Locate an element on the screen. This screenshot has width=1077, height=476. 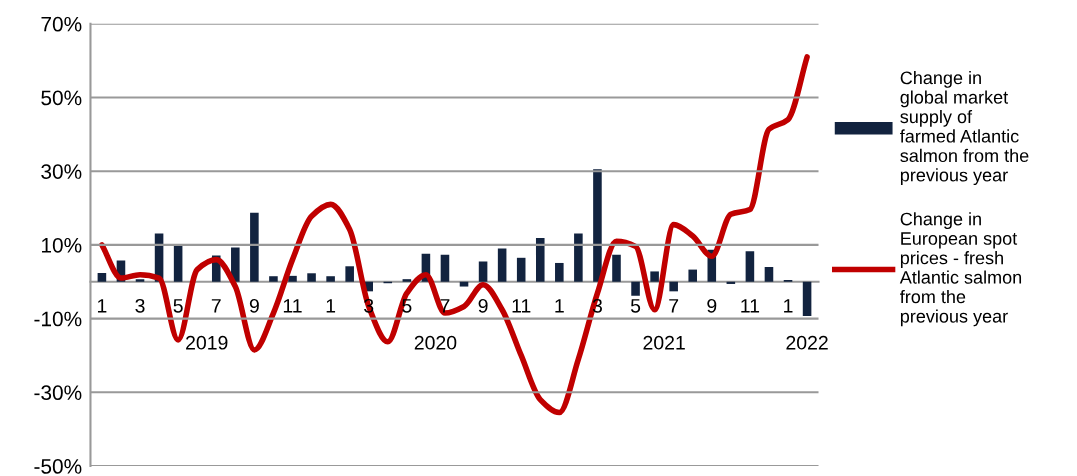
y-tick-label: 10% is located at coordinates (62, 245).